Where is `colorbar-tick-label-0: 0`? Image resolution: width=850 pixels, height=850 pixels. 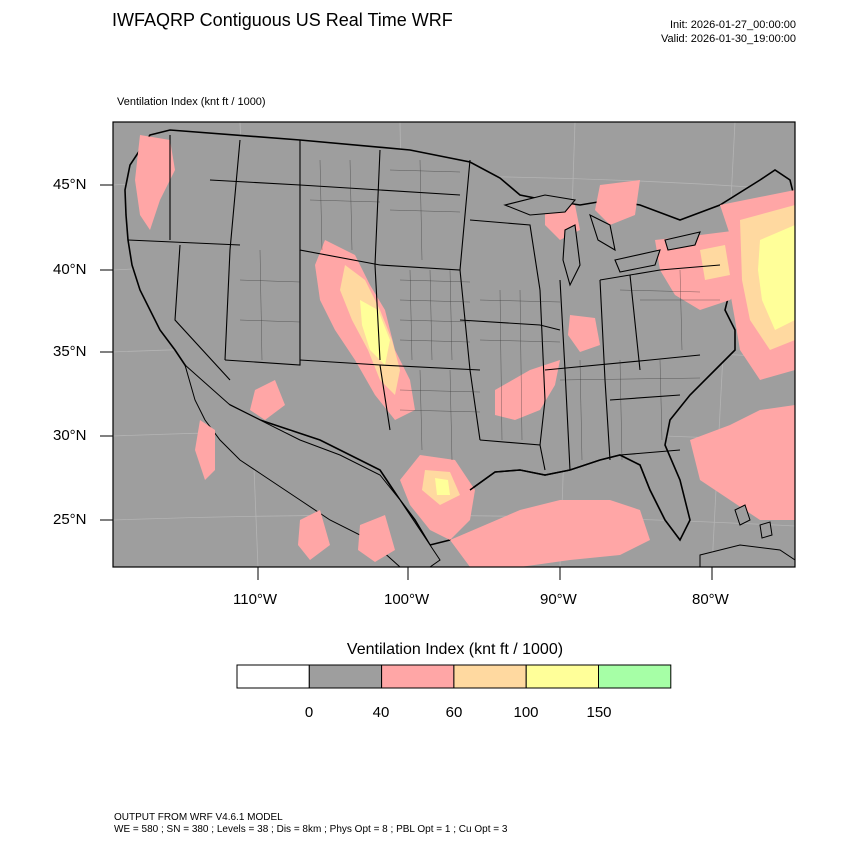 colorbar-tick-label-0: 0 is located at coordinates (309, 712).